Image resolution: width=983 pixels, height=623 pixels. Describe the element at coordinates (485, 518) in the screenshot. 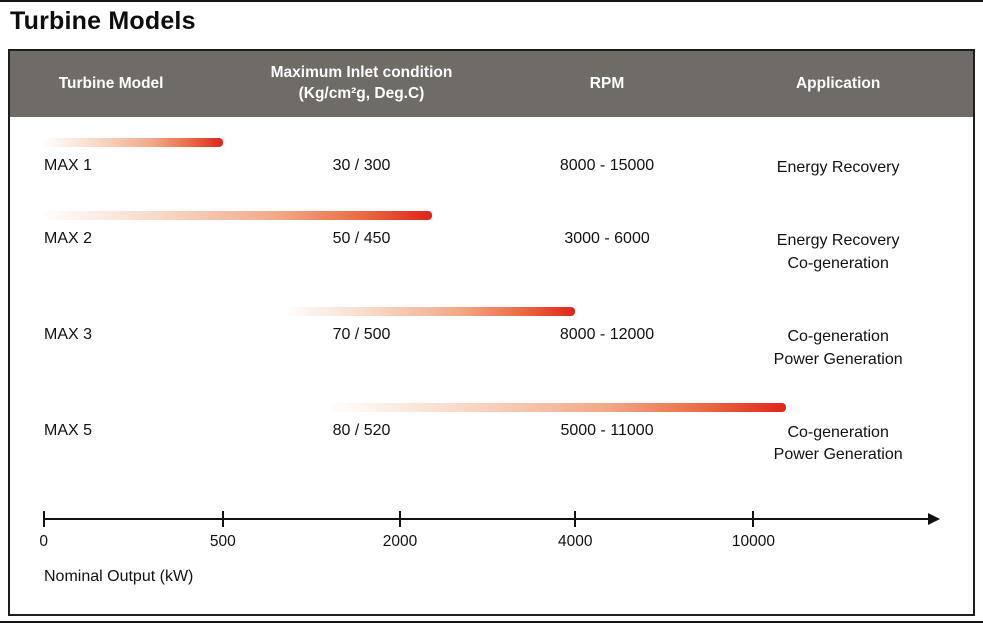

I see `axis-line` at that location.